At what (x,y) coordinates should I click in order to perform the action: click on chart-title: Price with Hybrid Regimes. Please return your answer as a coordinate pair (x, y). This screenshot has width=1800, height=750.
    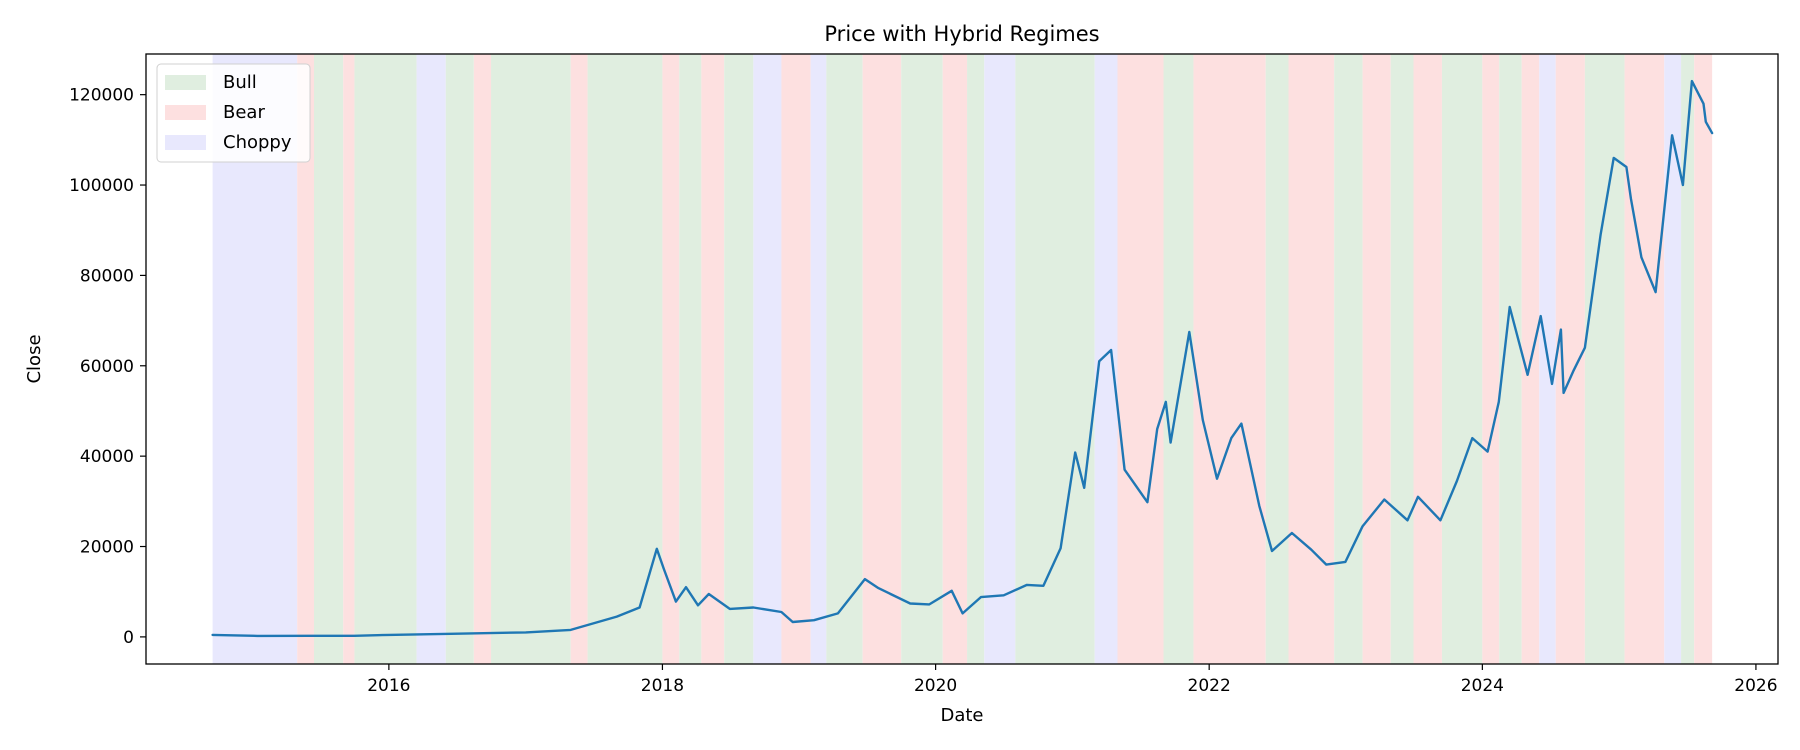
    Looking at the image, I should click on (961, 34).